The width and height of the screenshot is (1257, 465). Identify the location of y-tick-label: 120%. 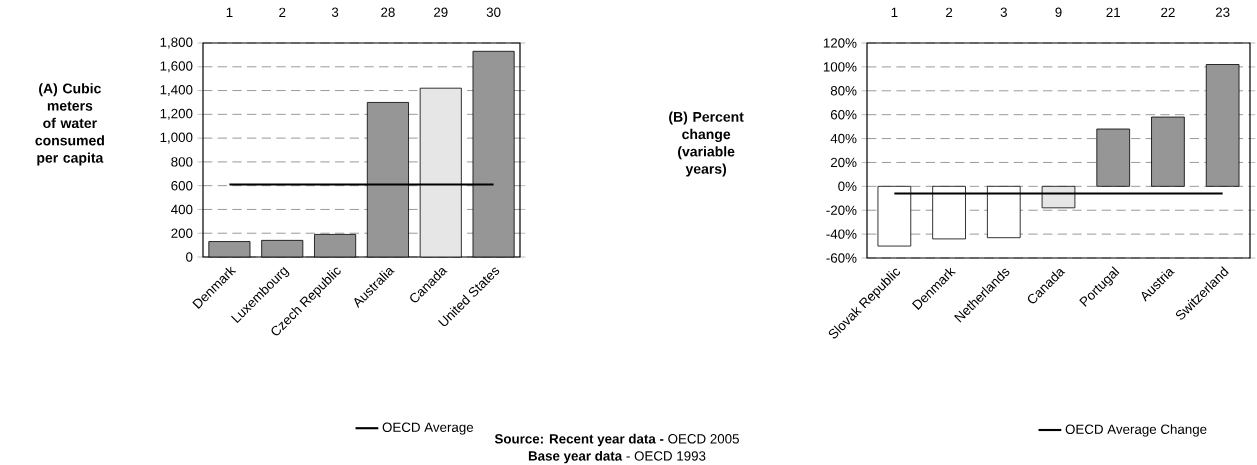
(840, 43).